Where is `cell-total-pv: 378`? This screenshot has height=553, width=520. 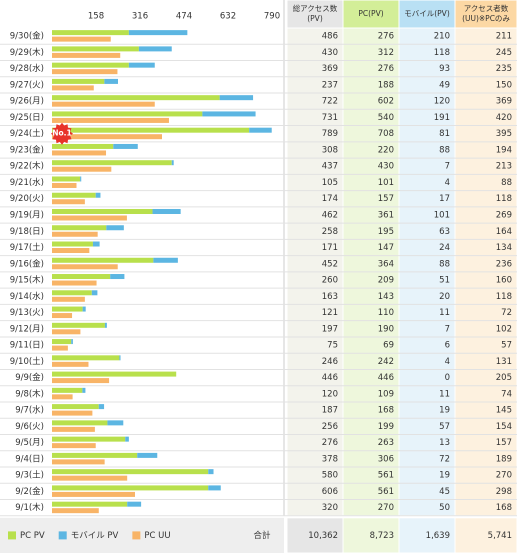
cell-total-pv: 378 is located at coordinates (330, 459).